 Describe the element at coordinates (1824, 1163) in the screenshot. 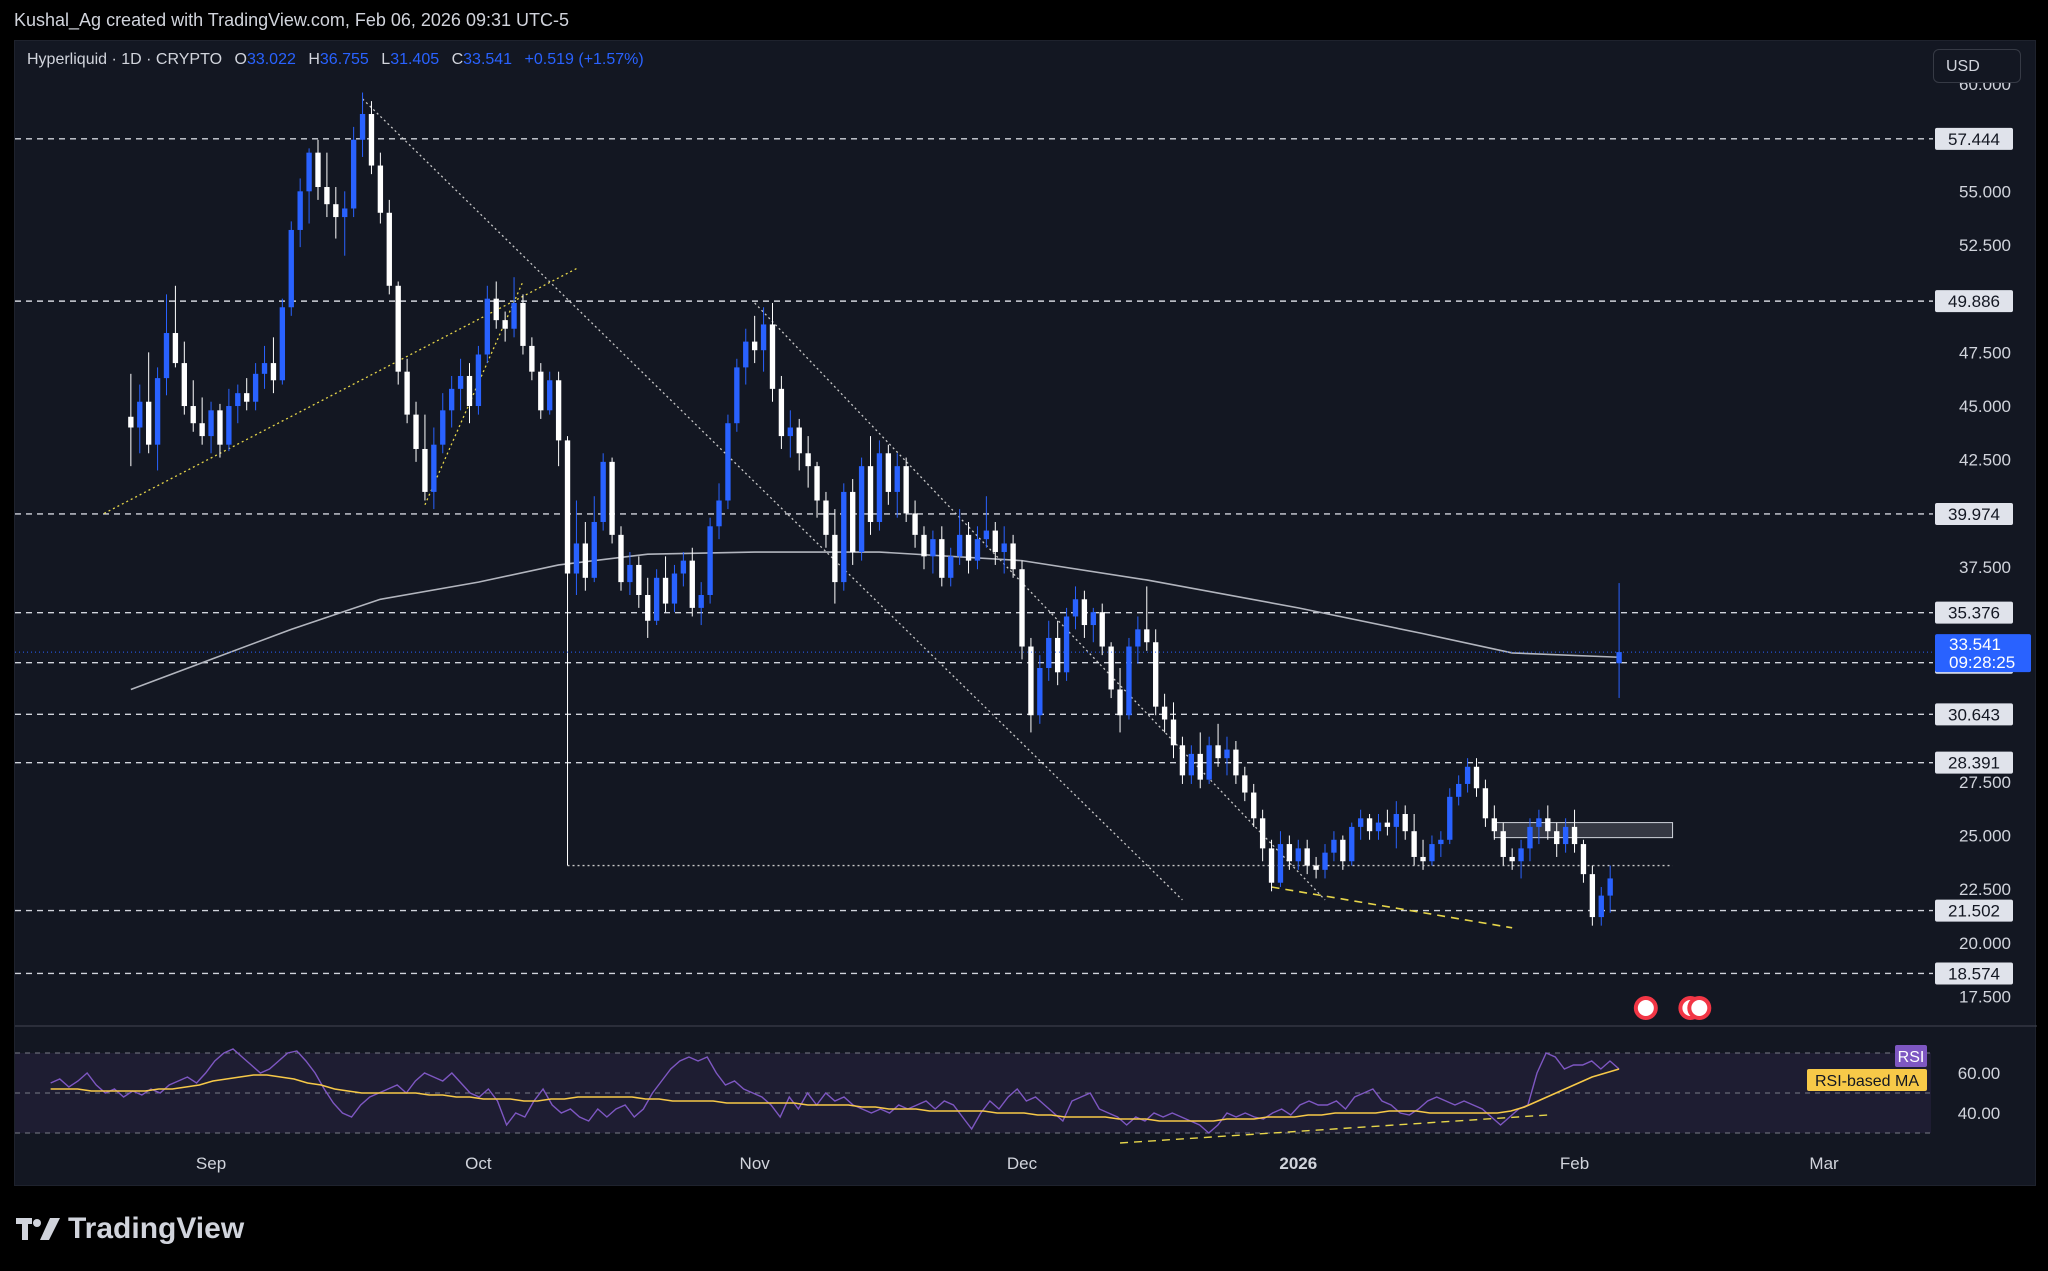

I see `x-axis-label: Mar` at that location.